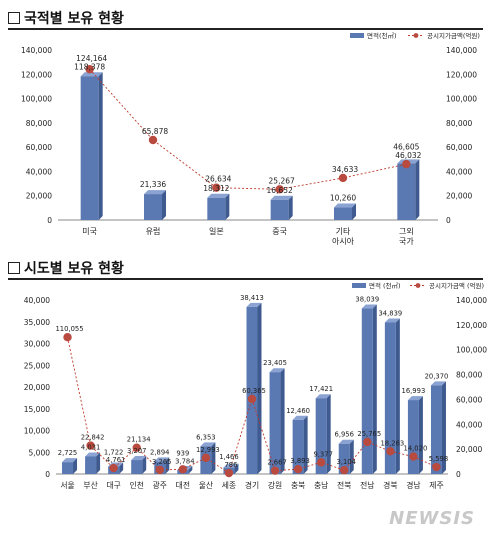 This screenshot has width=499, height=553. I want to click on line-value-label: 12,993, so click(208, 450).